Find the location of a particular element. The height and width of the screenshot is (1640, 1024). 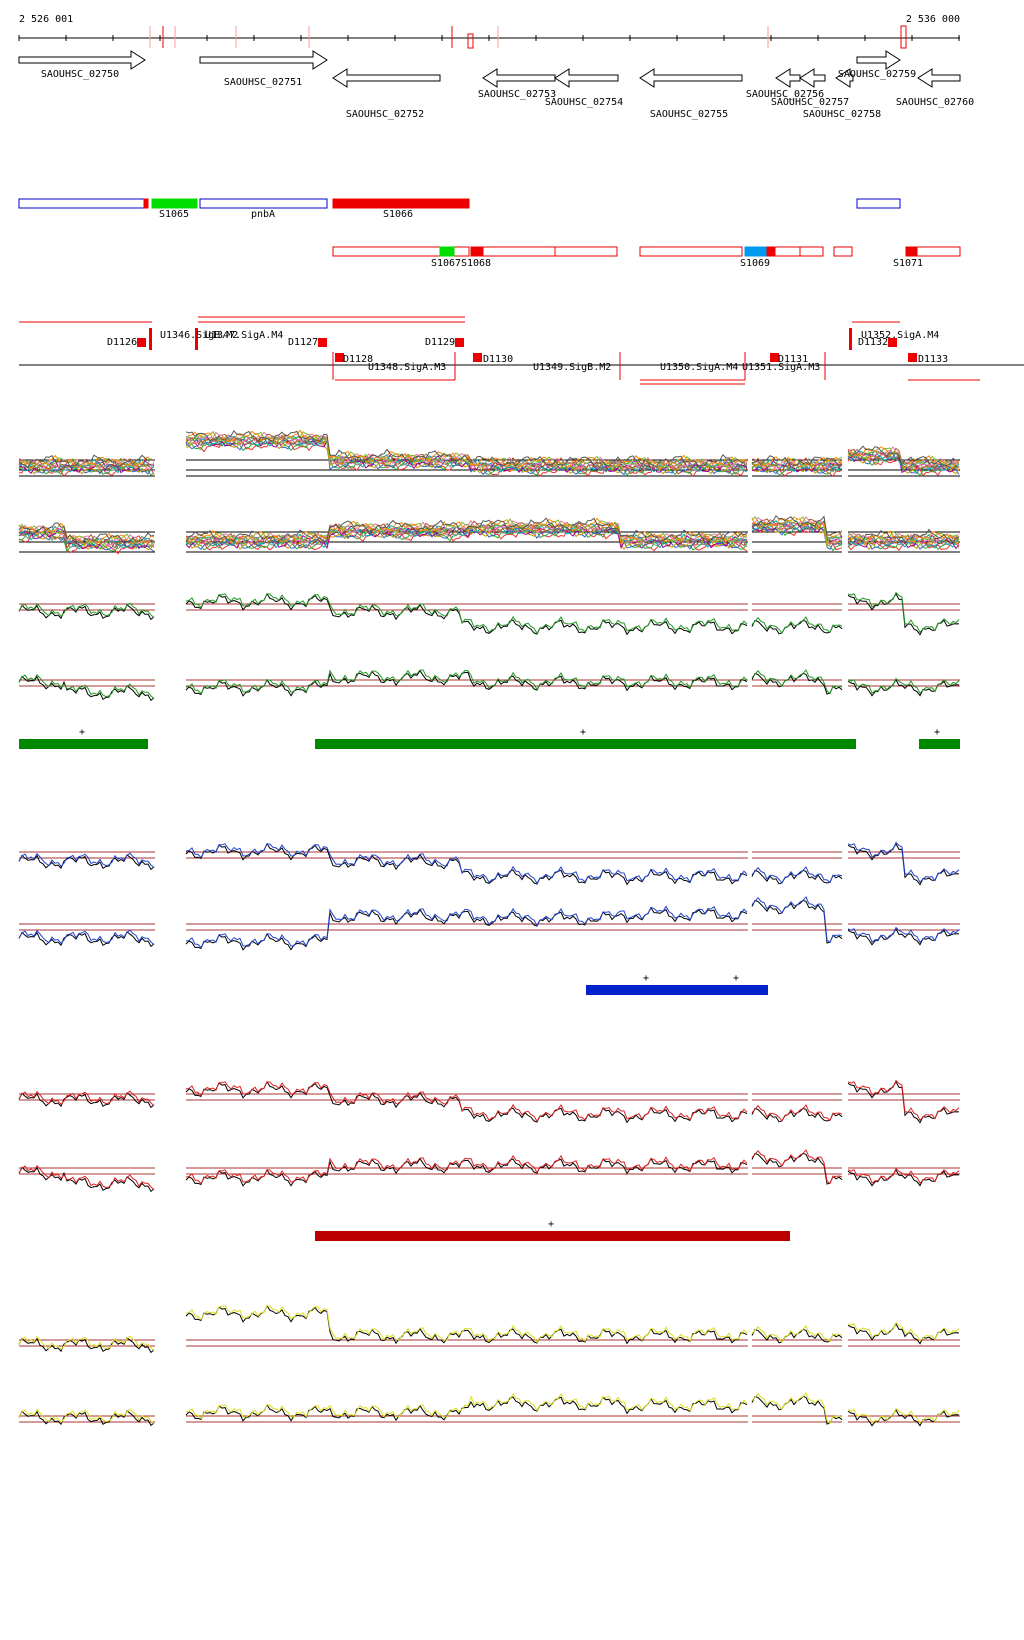

start-coordinate: 2 526 001 is located at coordinates (46, 19).